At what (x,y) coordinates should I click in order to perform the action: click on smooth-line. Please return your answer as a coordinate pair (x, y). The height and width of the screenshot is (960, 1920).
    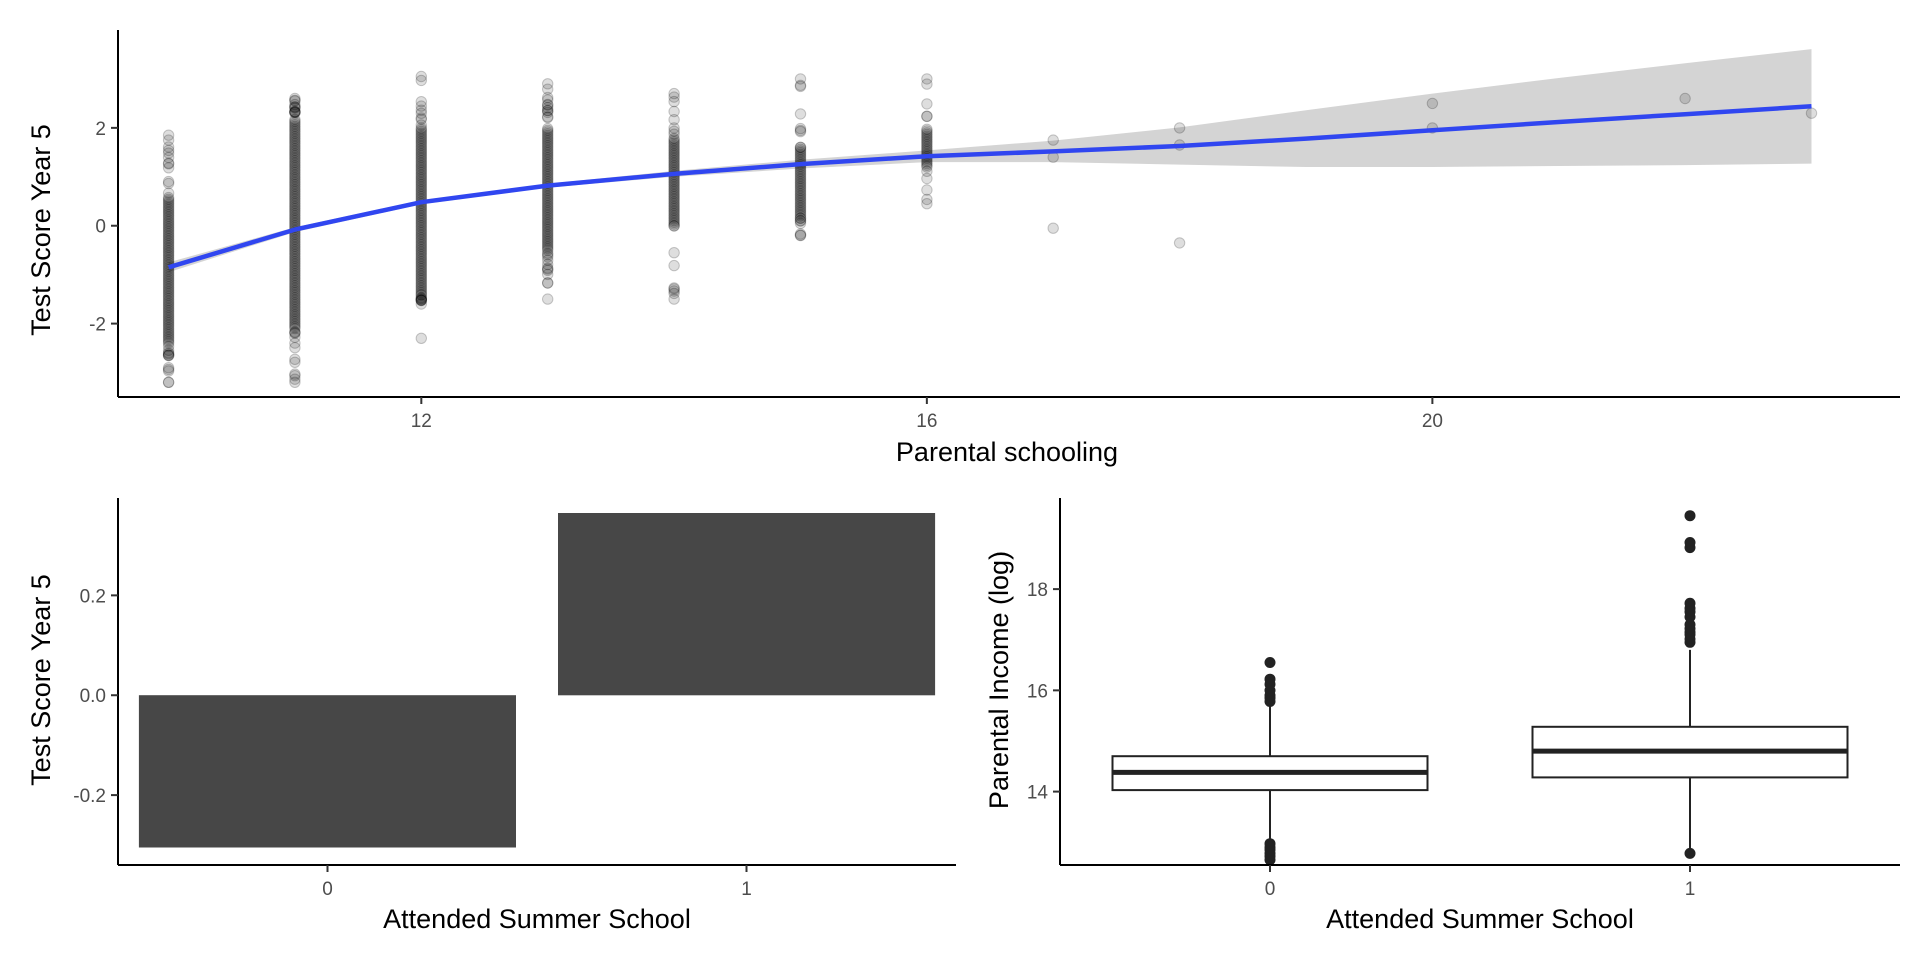
    Looking at the image, I should click on (989, 187).